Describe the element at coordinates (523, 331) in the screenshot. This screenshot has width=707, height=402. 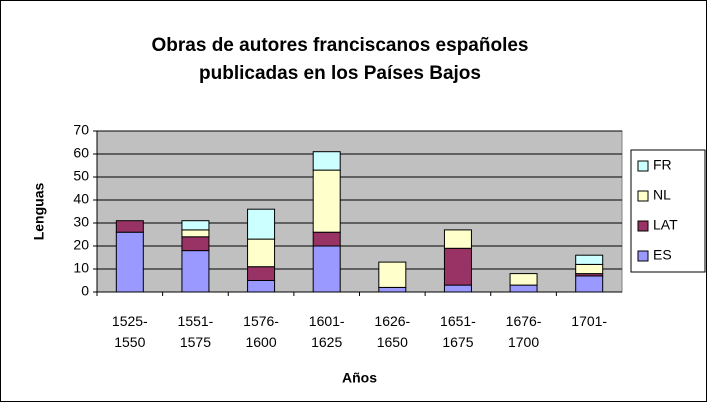
I see `x-tick-label: 1676-1700` at that location.